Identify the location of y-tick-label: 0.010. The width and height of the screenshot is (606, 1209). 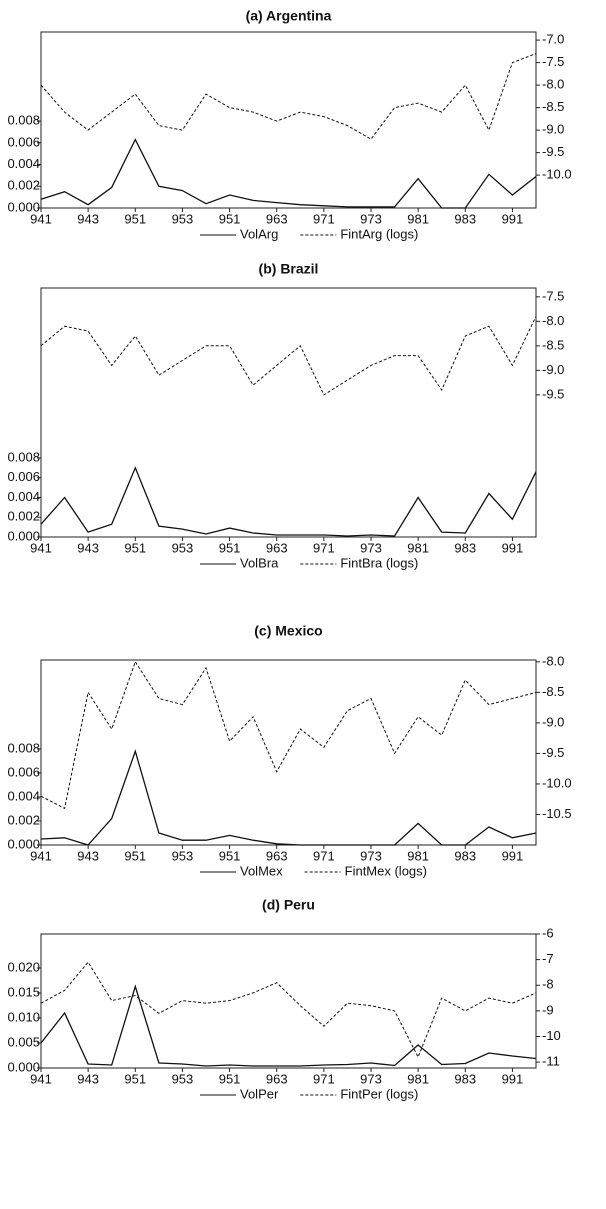
(23, 1016).